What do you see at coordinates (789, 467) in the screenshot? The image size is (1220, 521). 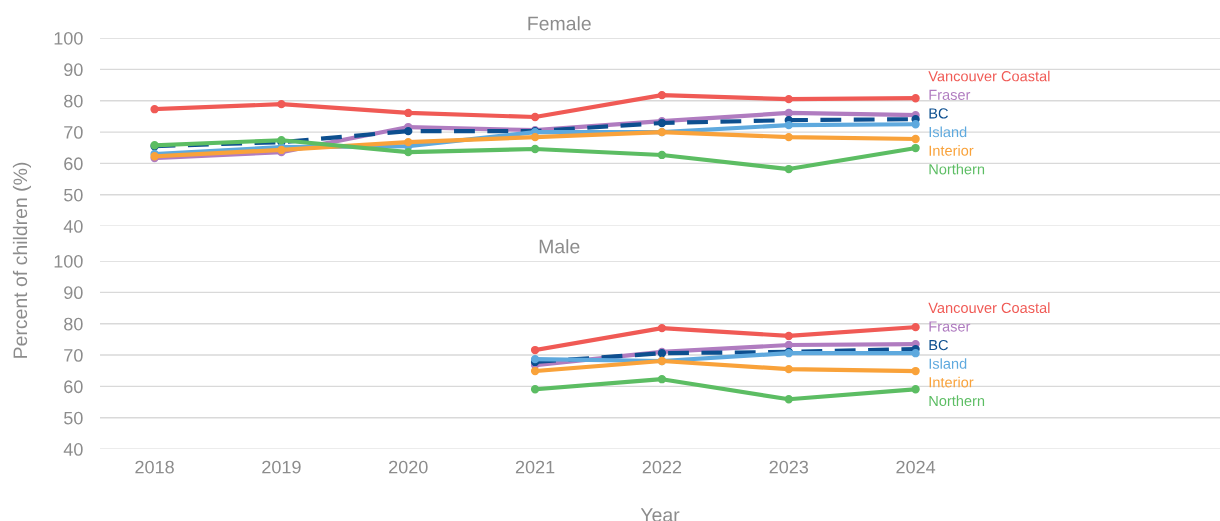 I see `x-tick-label: 2023` at bounding box center [789, 467].